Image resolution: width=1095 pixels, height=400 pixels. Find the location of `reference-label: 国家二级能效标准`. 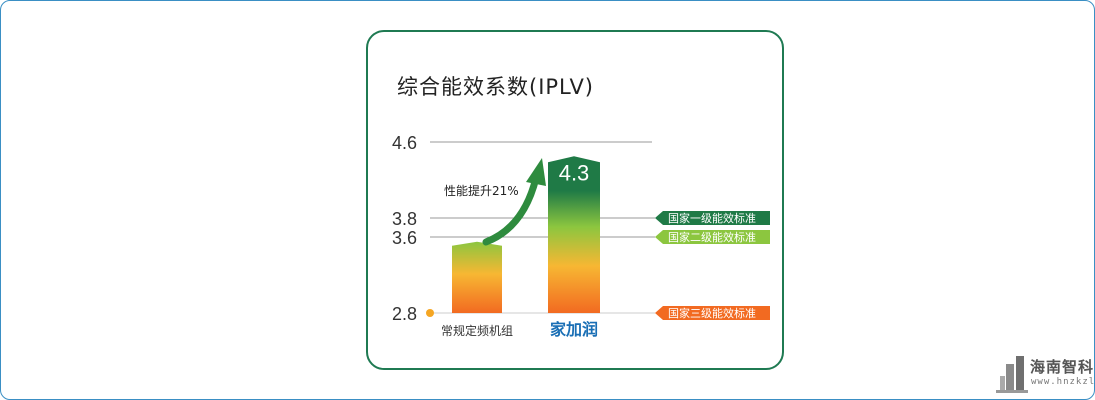

reference-label: 国家二级能效标准 is located at coordinates (712, 237).